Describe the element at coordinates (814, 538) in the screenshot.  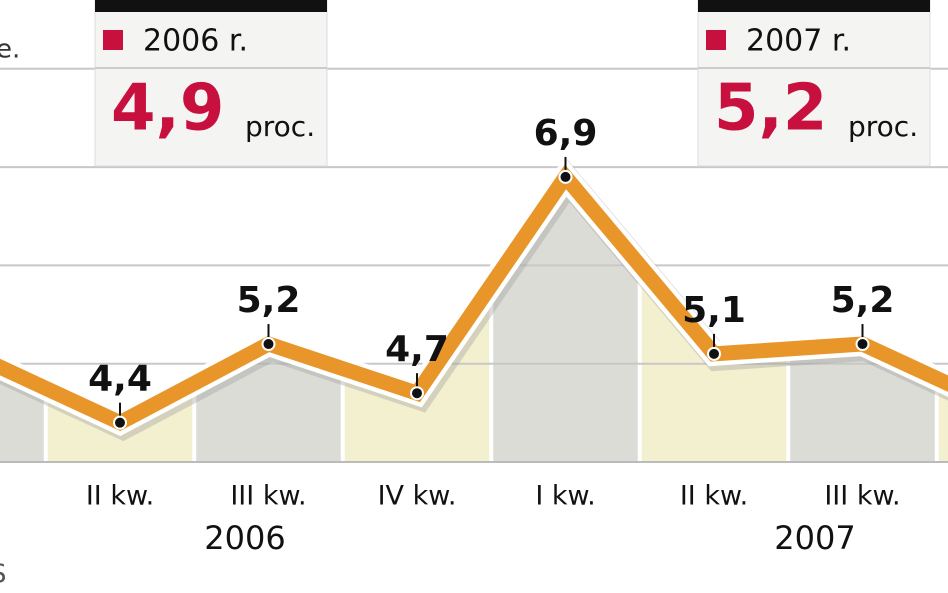
I see `group-label: 2007` at that location.